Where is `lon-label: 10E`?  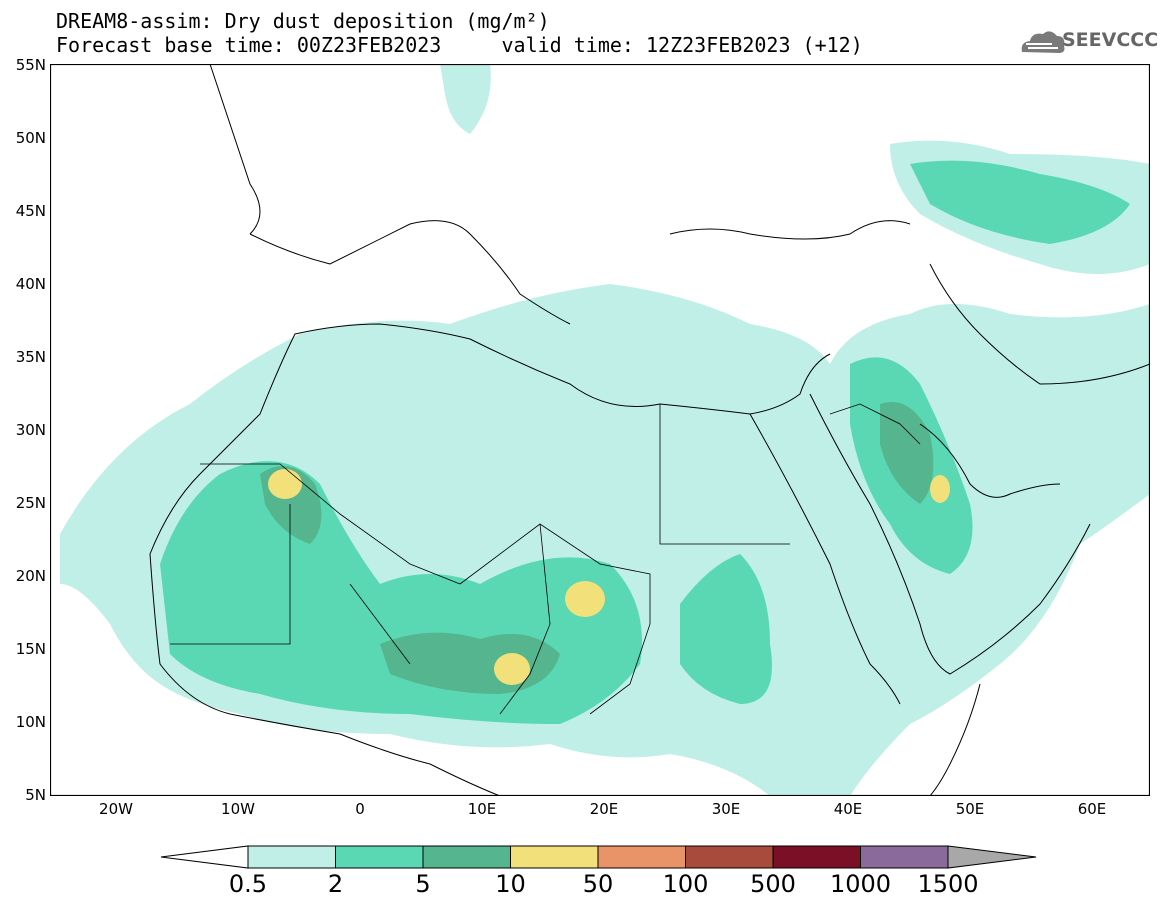
lon-label: 10E is located at coordinates (482, 809).